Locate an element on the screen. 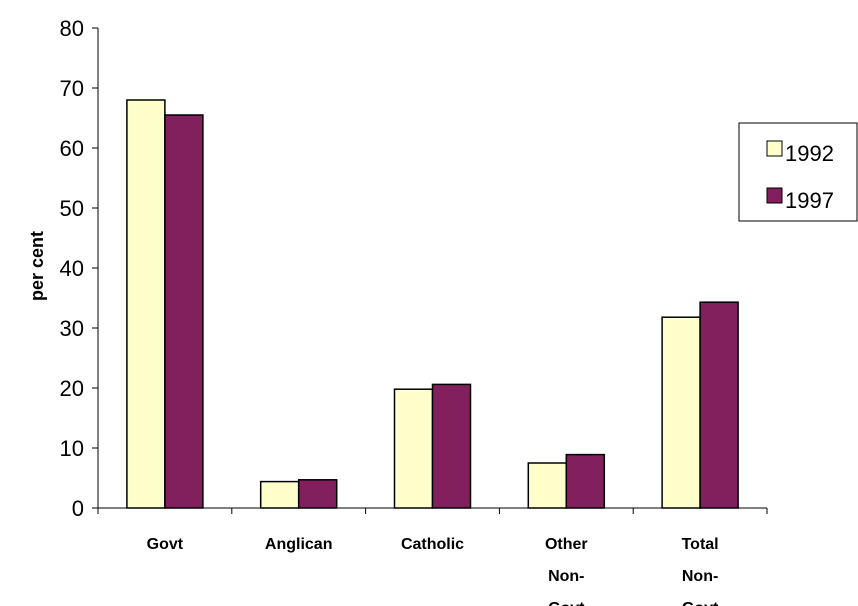  legend-label: 1997 is located at coordinates (809, 200).